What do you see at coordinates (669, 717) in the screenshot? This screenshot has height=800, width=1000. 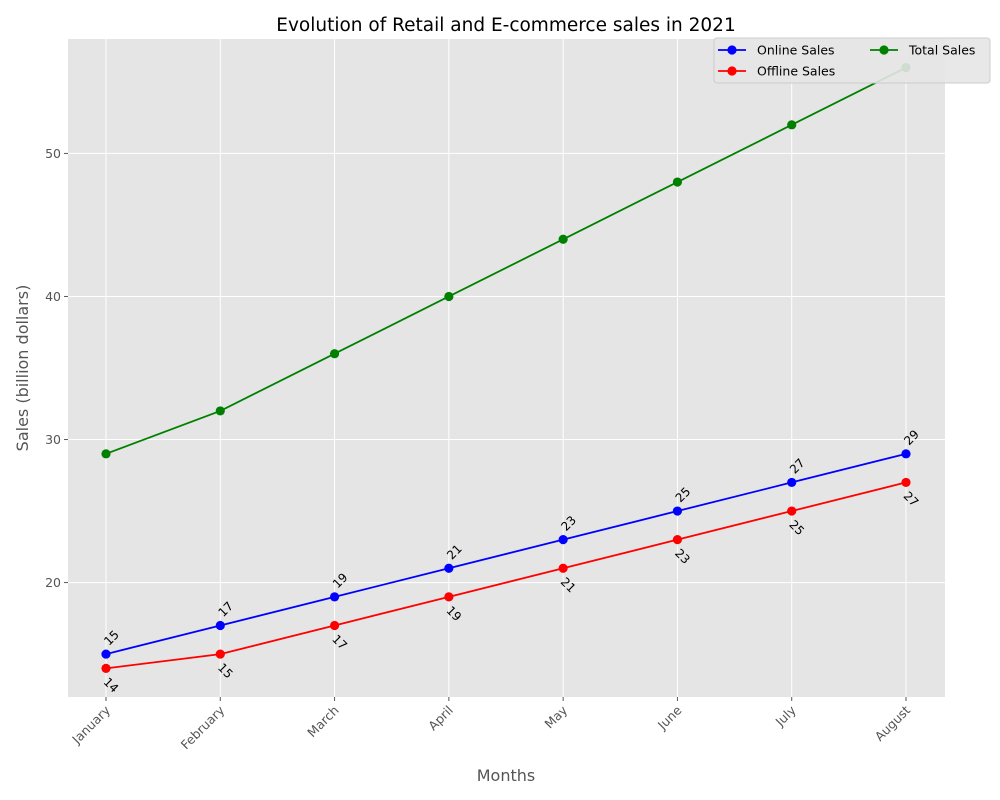 I see `x-tick-label: June` at bounding box center [669, 717].